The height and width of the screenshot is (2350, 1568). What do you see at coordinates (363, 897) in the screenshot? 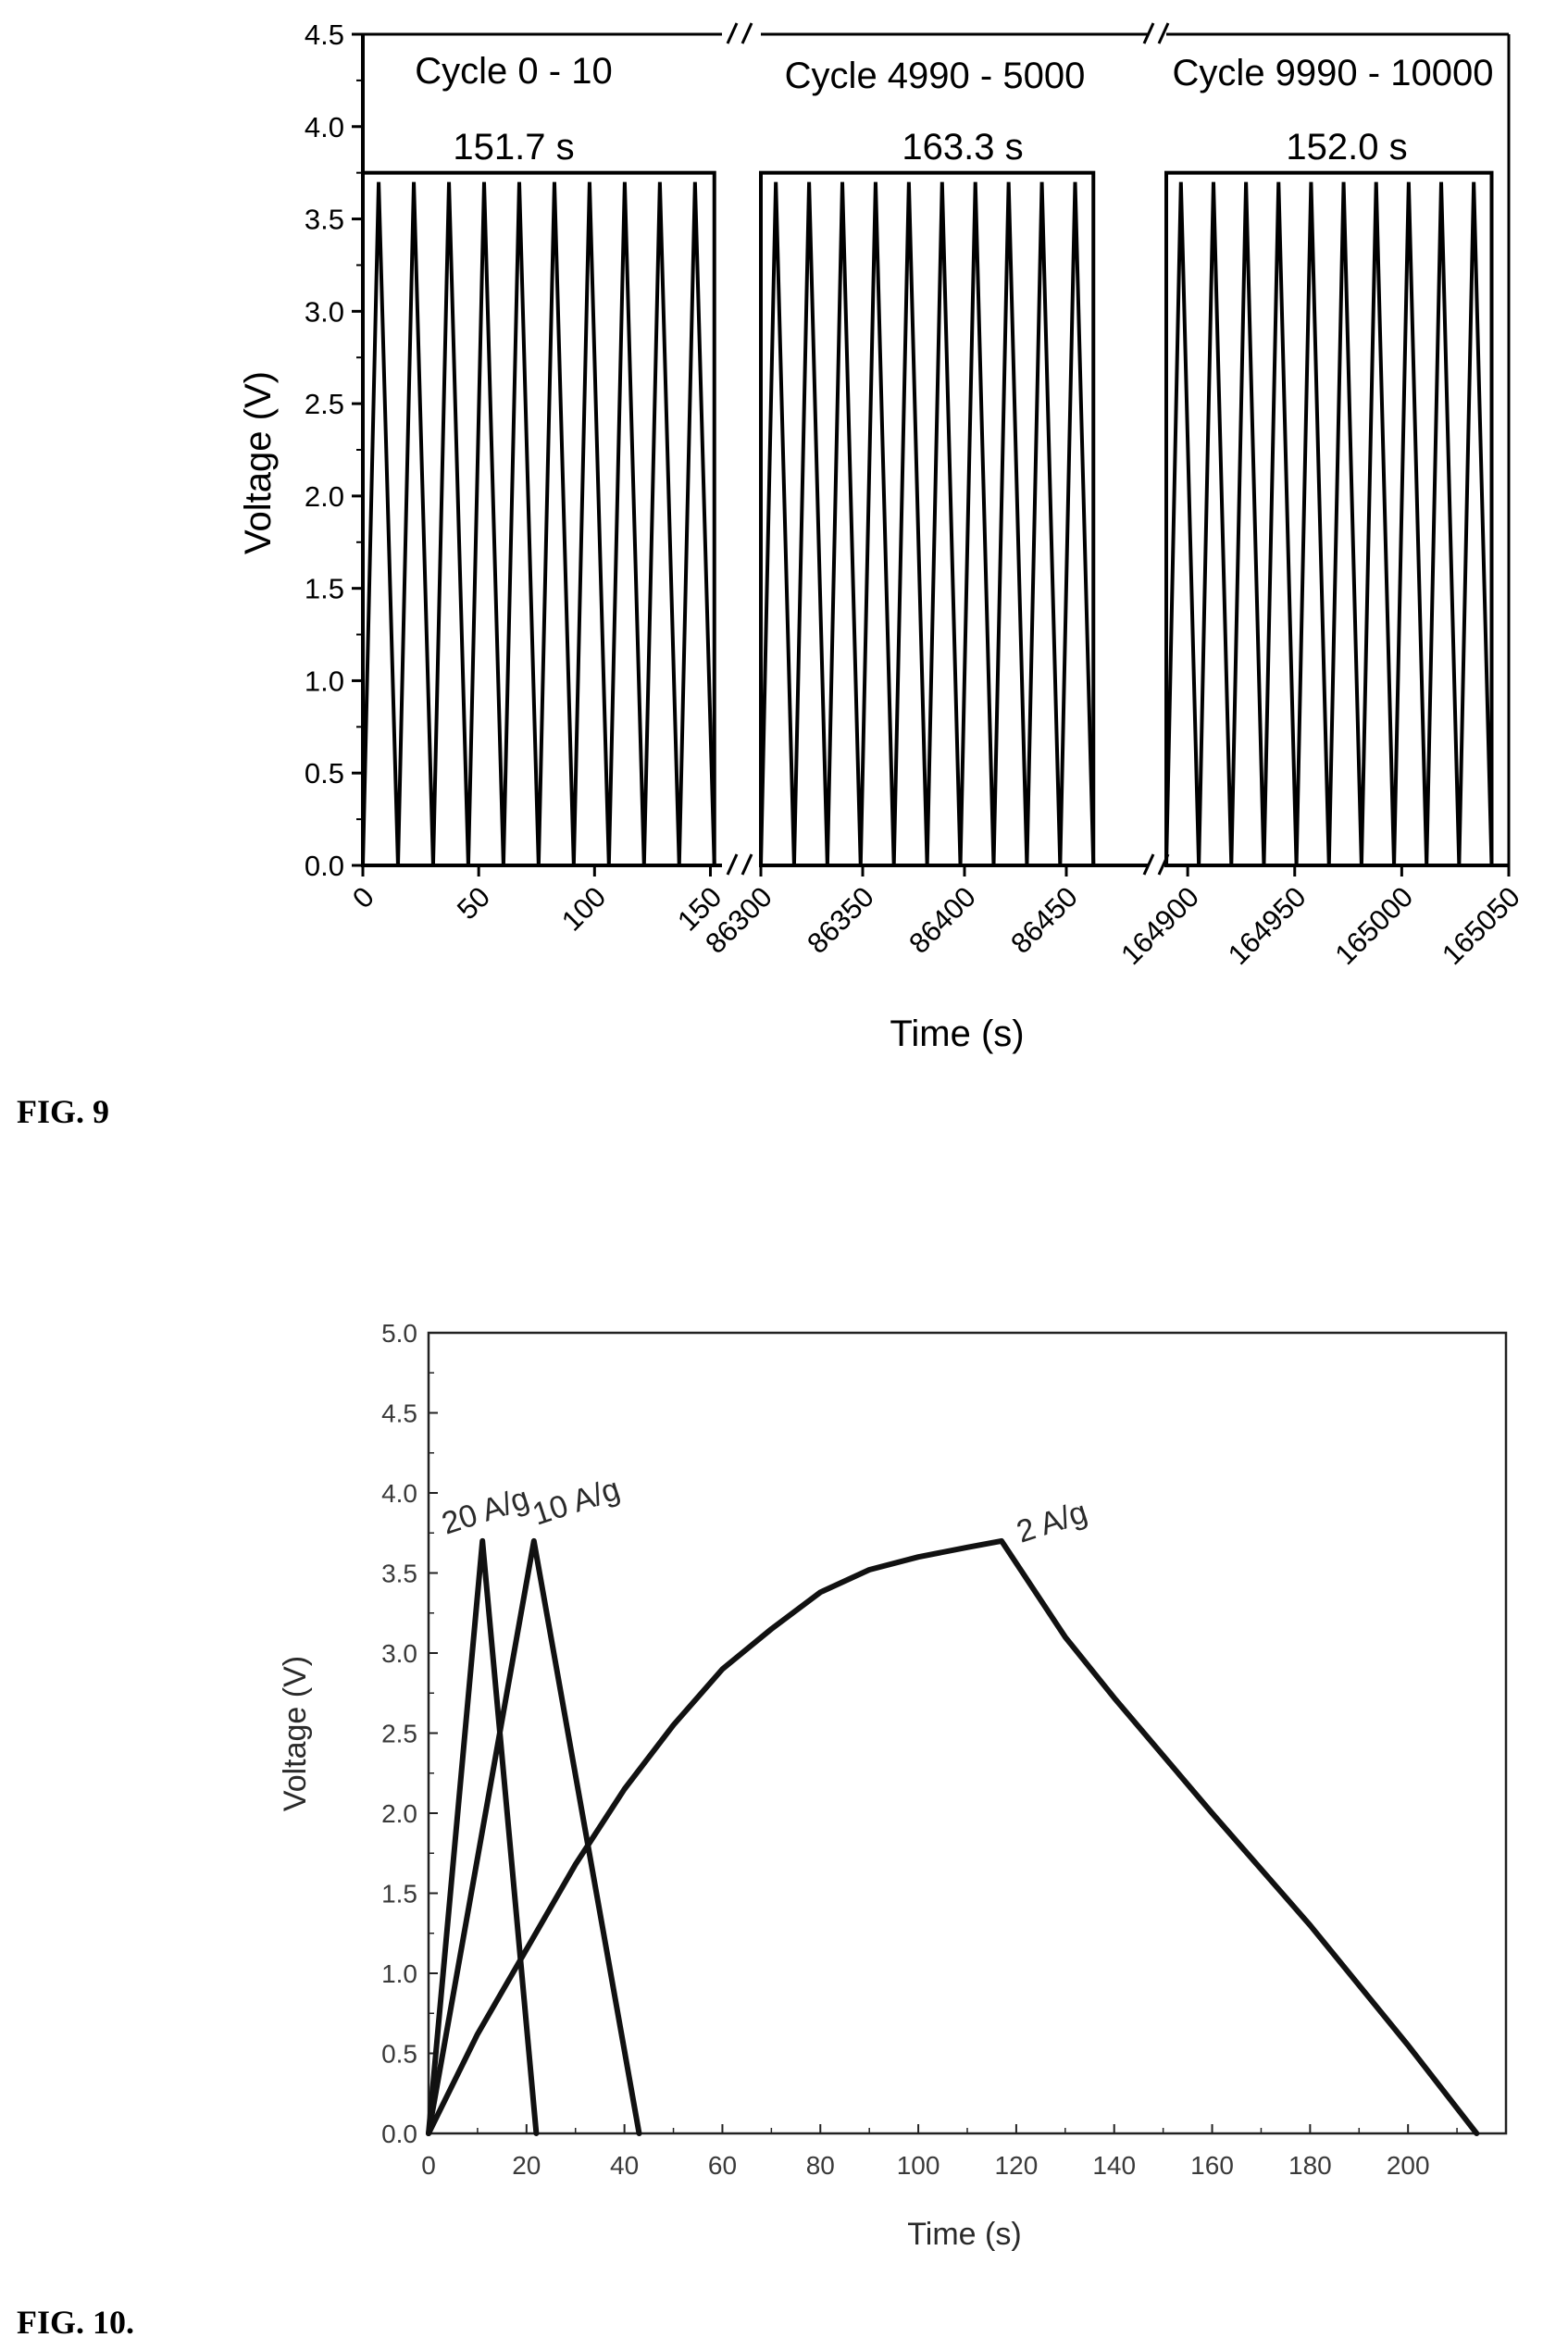
I see `fig9-x-tick-label: 0` at bounding box center [363, 897].